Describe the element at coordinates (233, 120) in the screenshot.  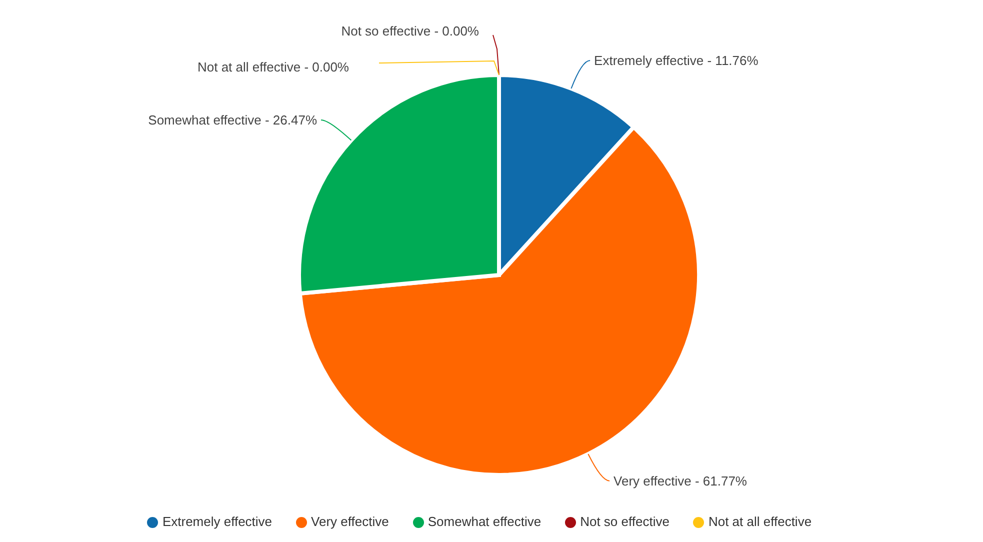
I see `category-label: Somewhat effective - 26.47%` at that location.